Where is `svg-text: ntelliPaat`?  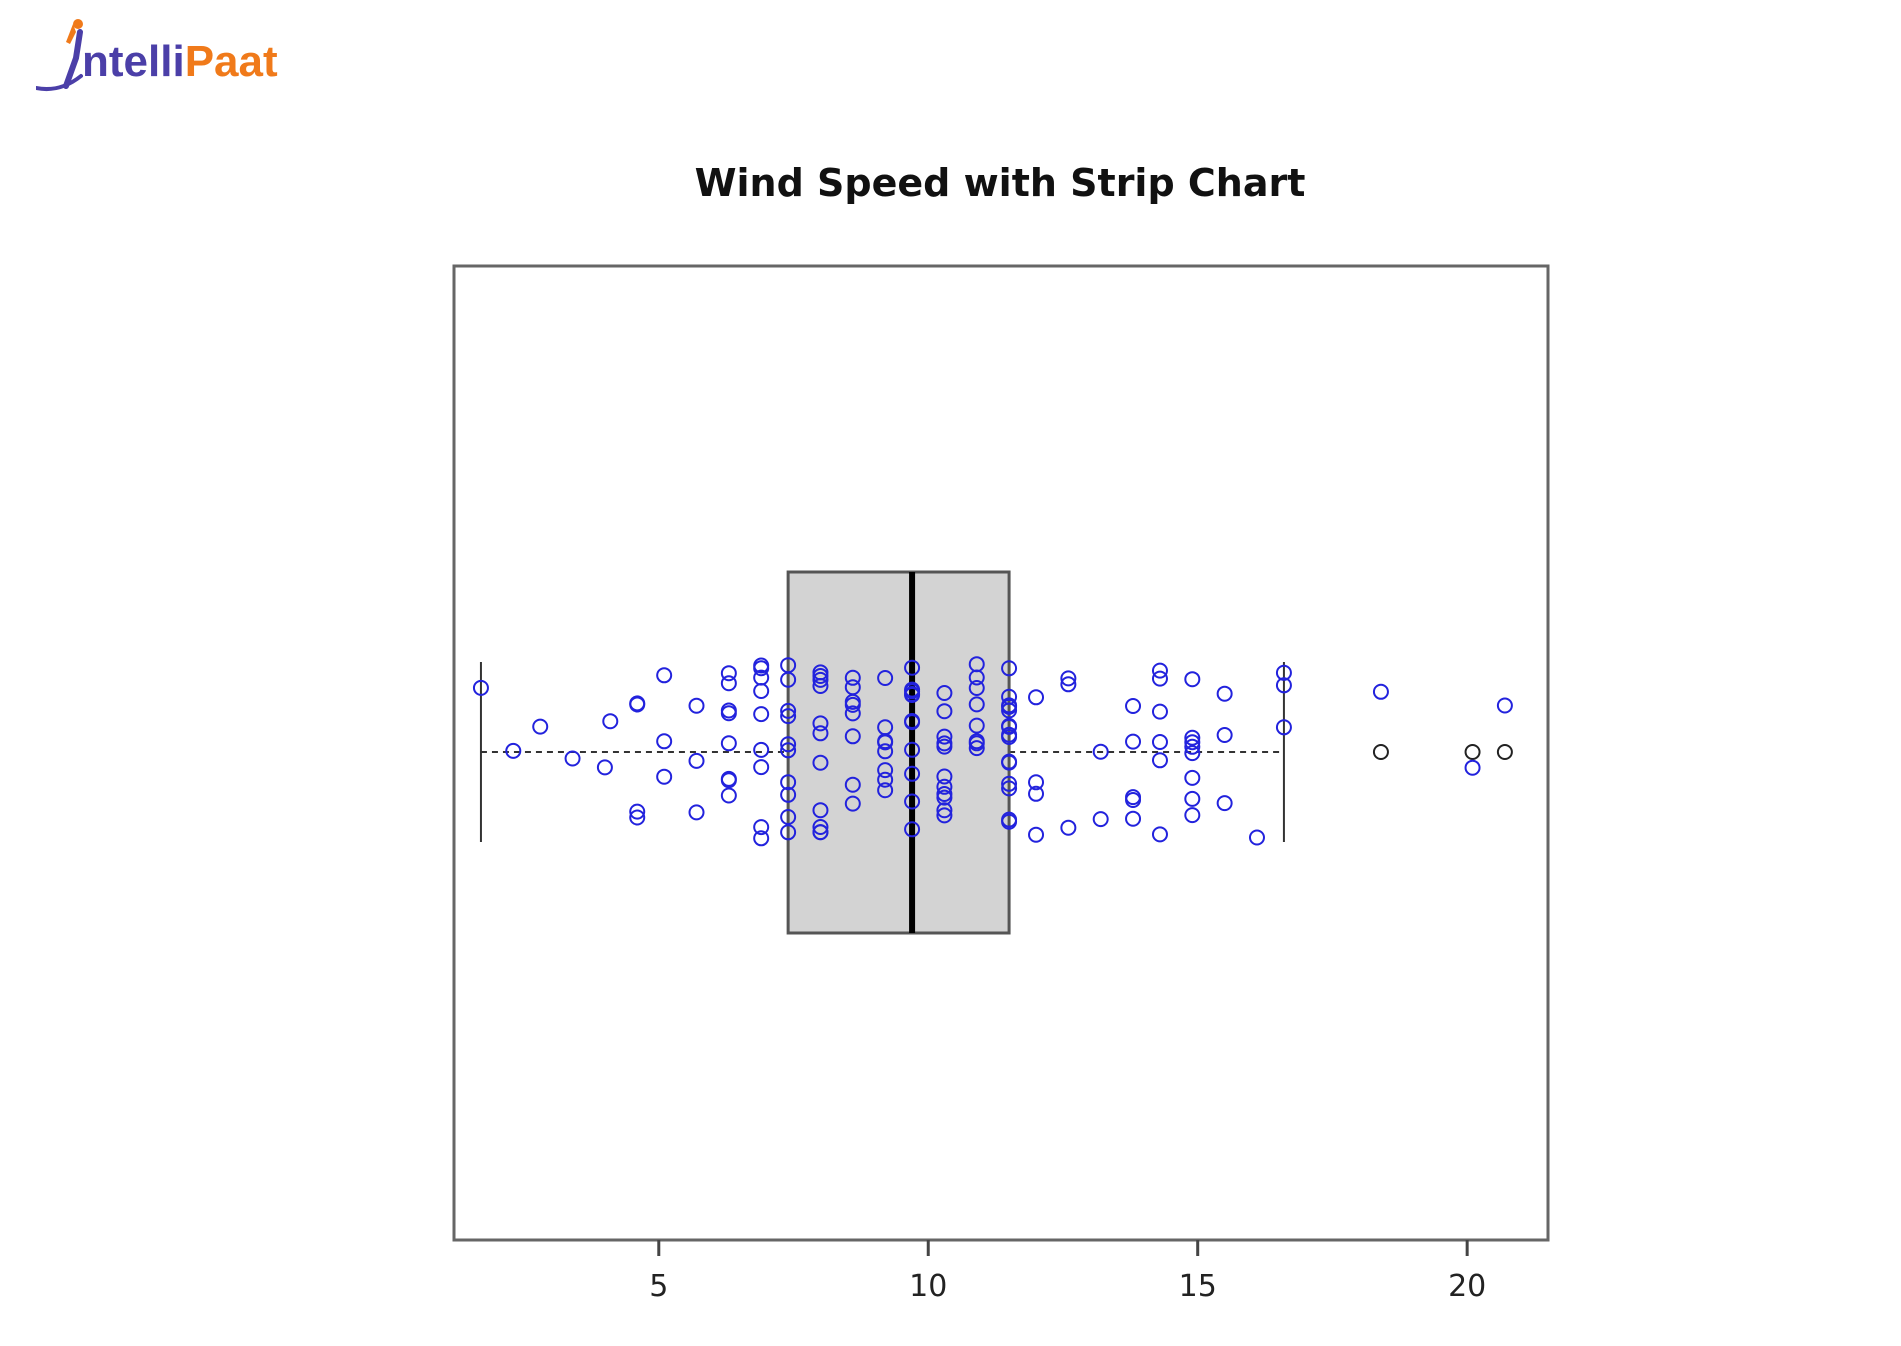 svg-text: ntelliPaat is located at coordinates (180, 61).